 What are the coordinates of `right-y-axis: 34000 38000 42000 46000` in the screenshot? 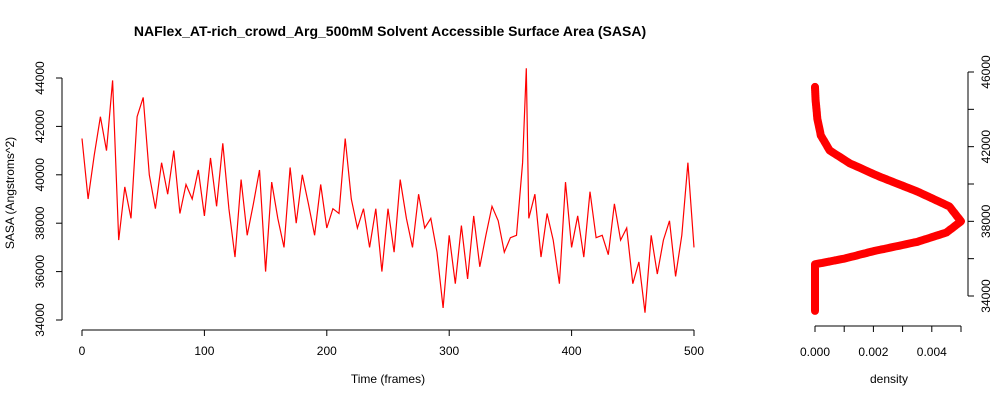 It's located at (980, 184).